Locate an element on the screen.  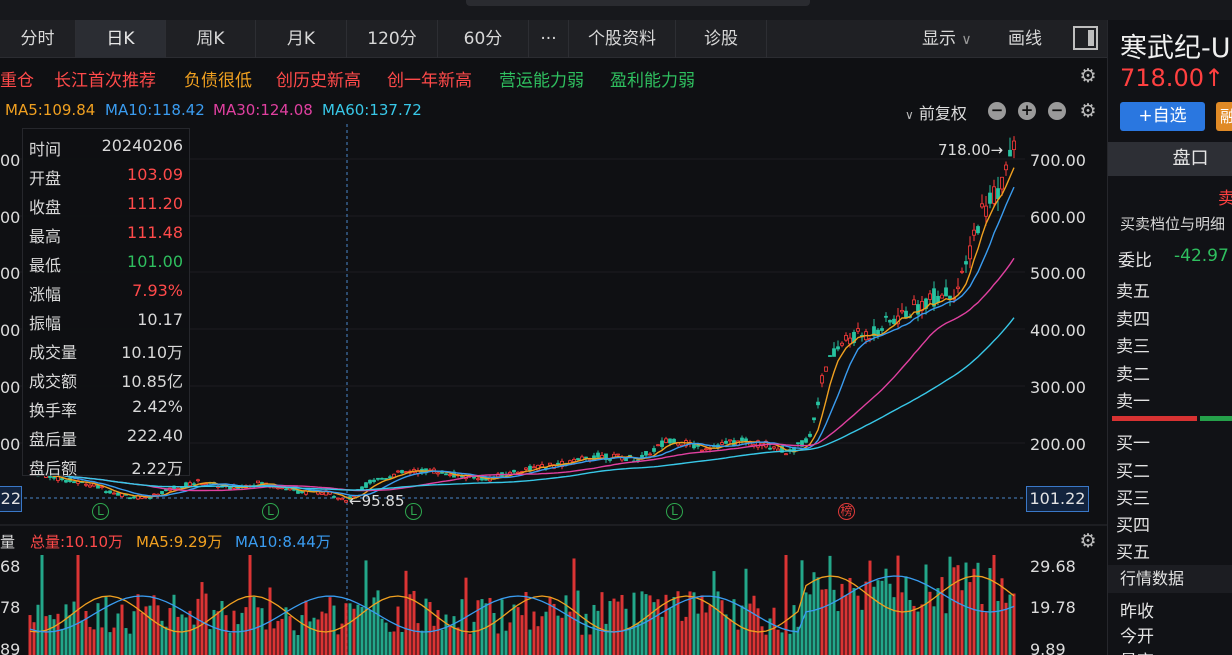
info-row: 时间 20240206 is located at coordinates (106, 146).